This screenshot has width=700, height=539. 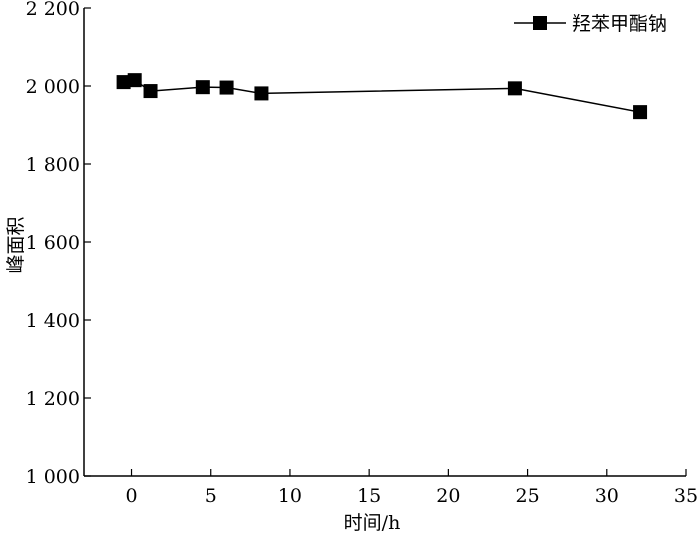 What do you see at coordinates (53, 477) in the screenshot?
I see `y-tick-label: 1 000` at bounding box center [53, 477].